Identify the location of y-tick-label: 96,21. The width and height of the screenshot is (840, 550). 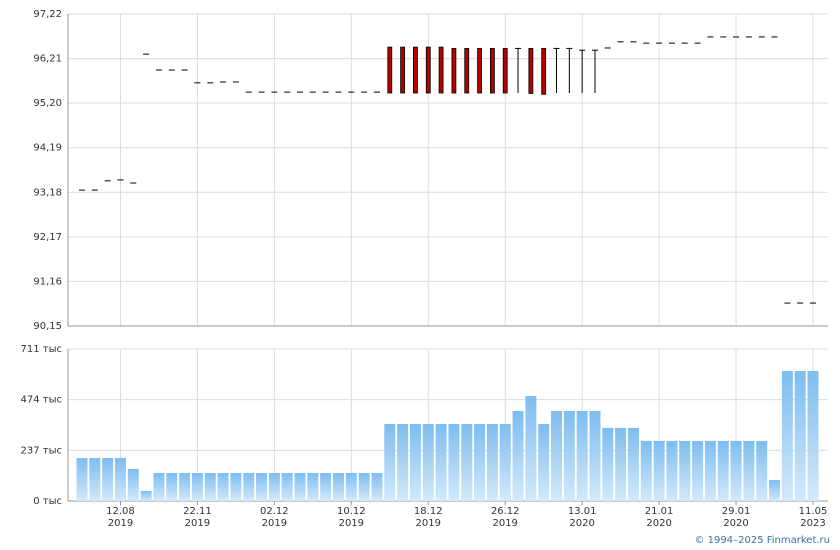
(47, 59).